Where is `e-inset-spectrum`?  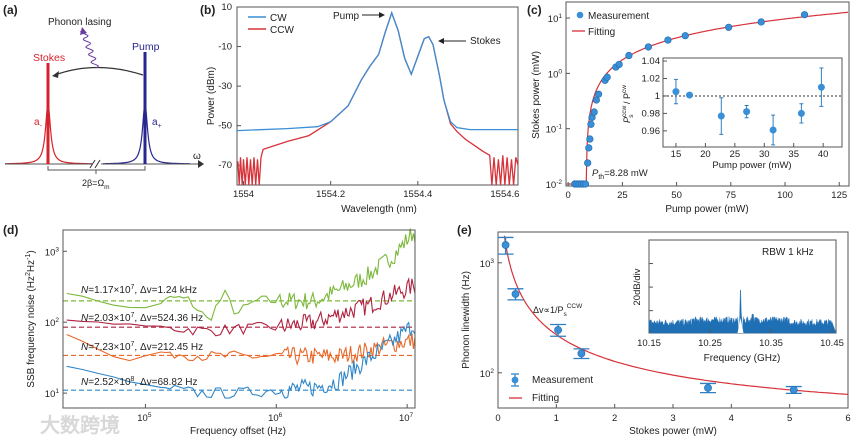 e-inset-spectrum is located at coordinates (742, 312).